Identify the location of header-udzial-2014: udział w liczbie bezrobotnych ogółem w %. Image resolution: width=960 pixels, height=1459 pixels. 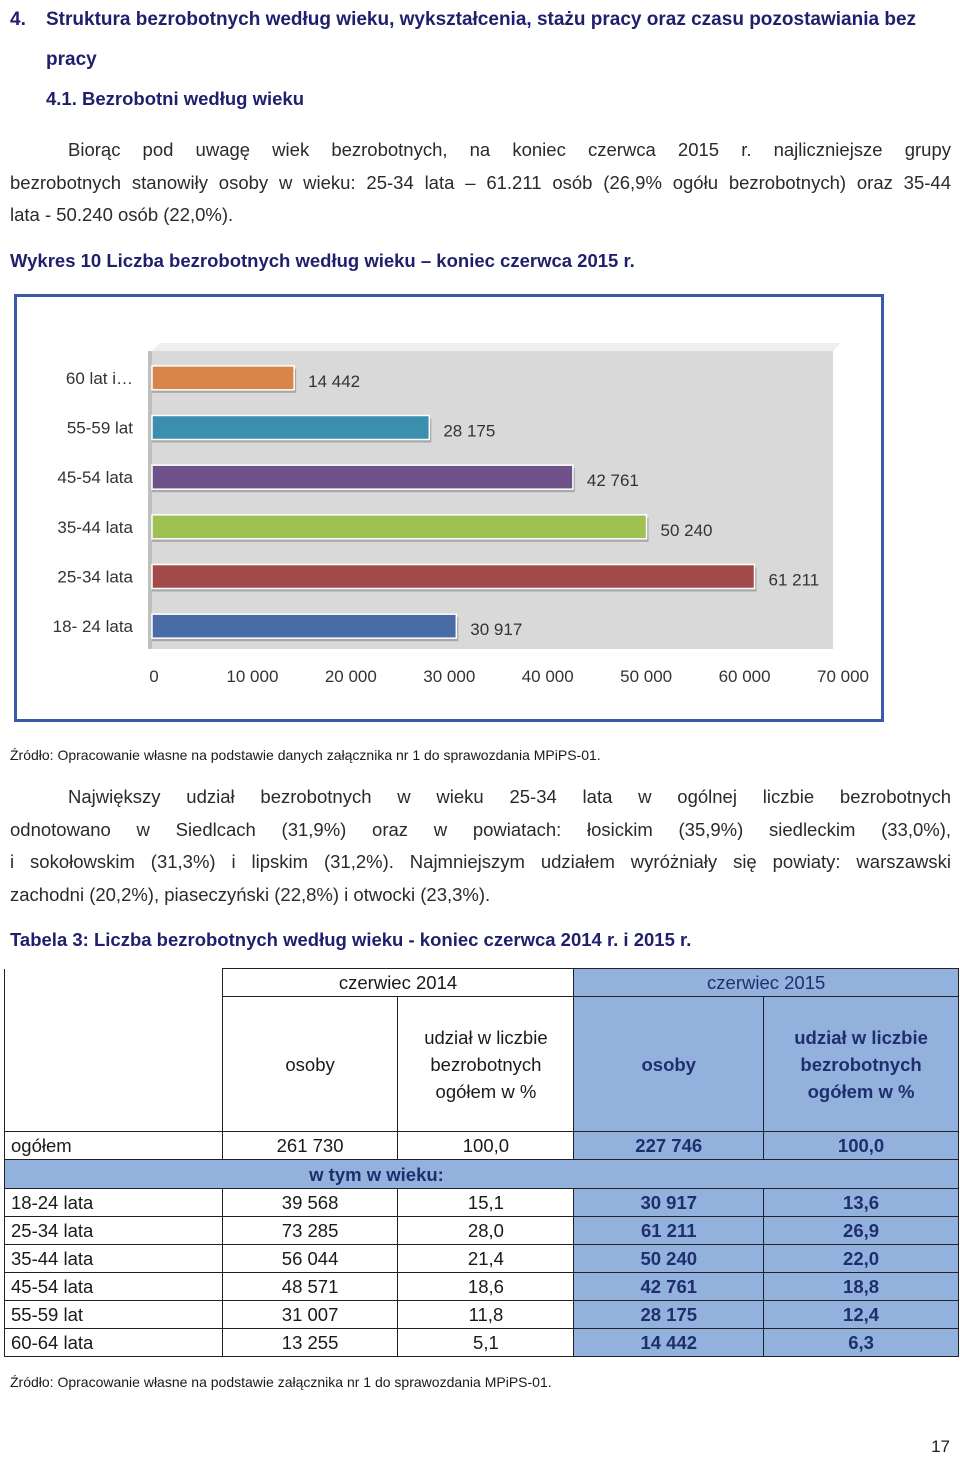
(486, 1064).